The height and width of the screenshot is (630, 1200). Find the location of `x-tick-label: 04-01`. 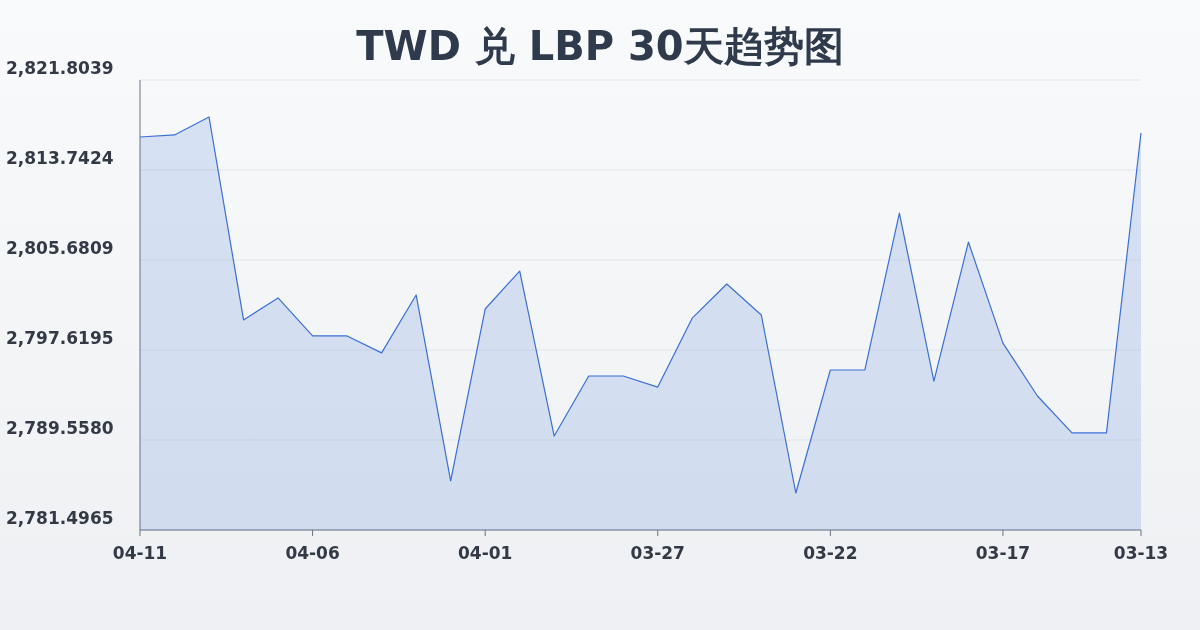

x-tick-label: 04-01 is located at coordinates (485, 553).